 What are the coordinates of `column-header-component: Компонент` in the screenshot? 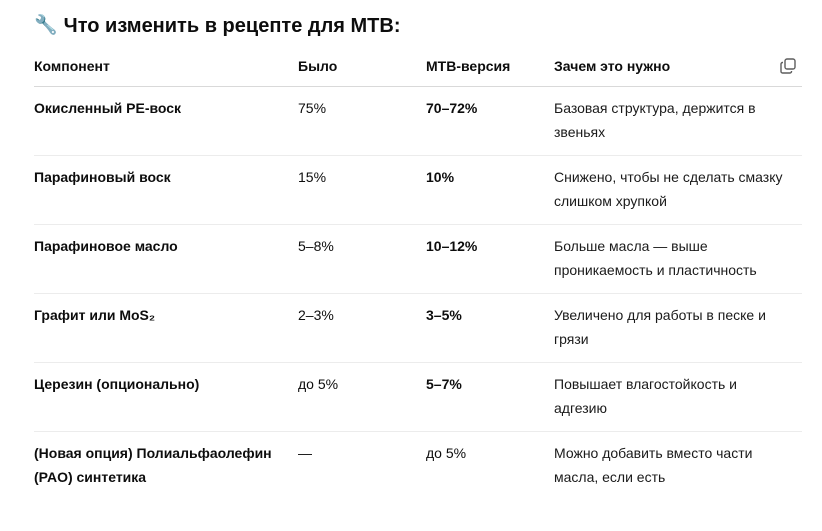 It's located at (166, 68).